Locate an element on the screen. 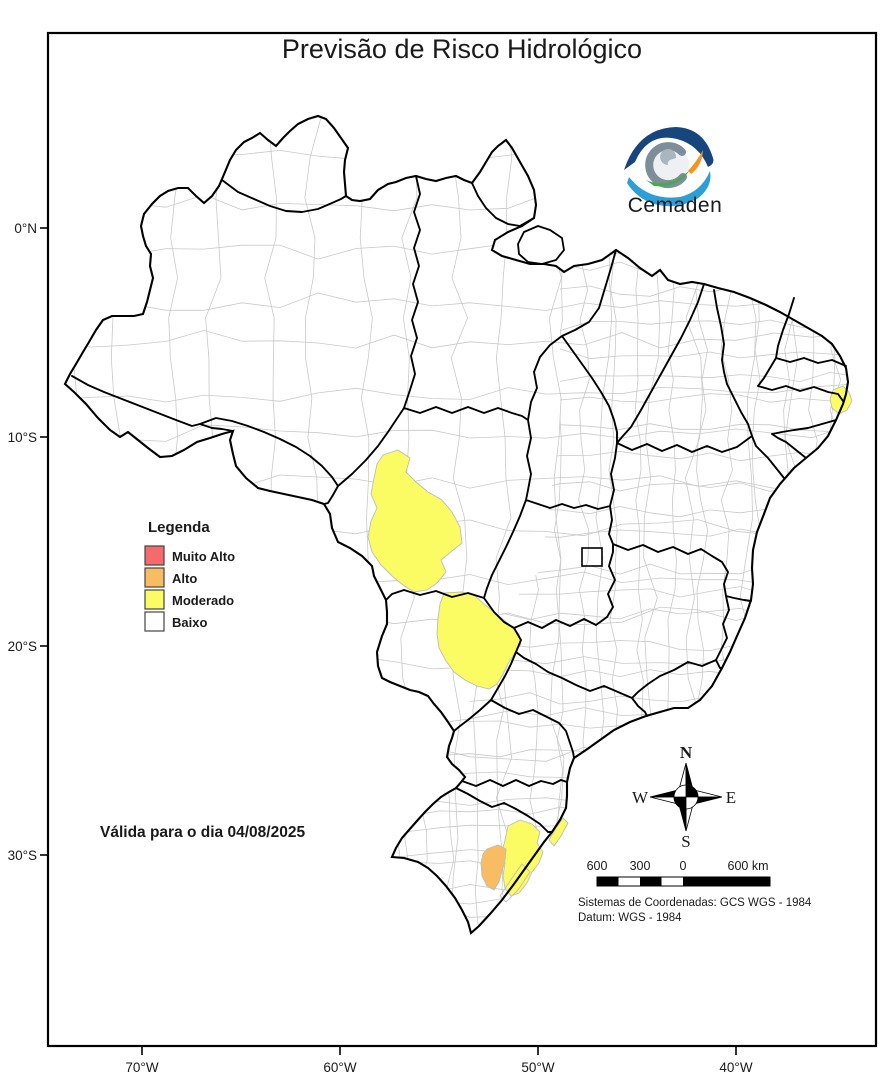 This screenshot has width=881, height=1080. logo-upper-eyelid is located at coordinates (669, 148).